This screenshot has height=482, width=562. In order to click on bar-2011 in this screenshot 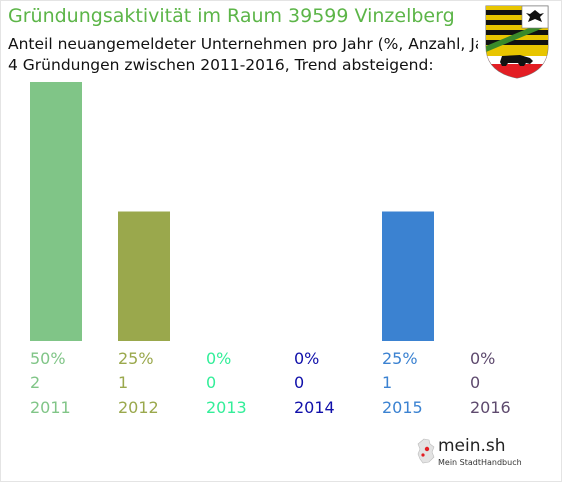, I will do `click(56, 211)`.